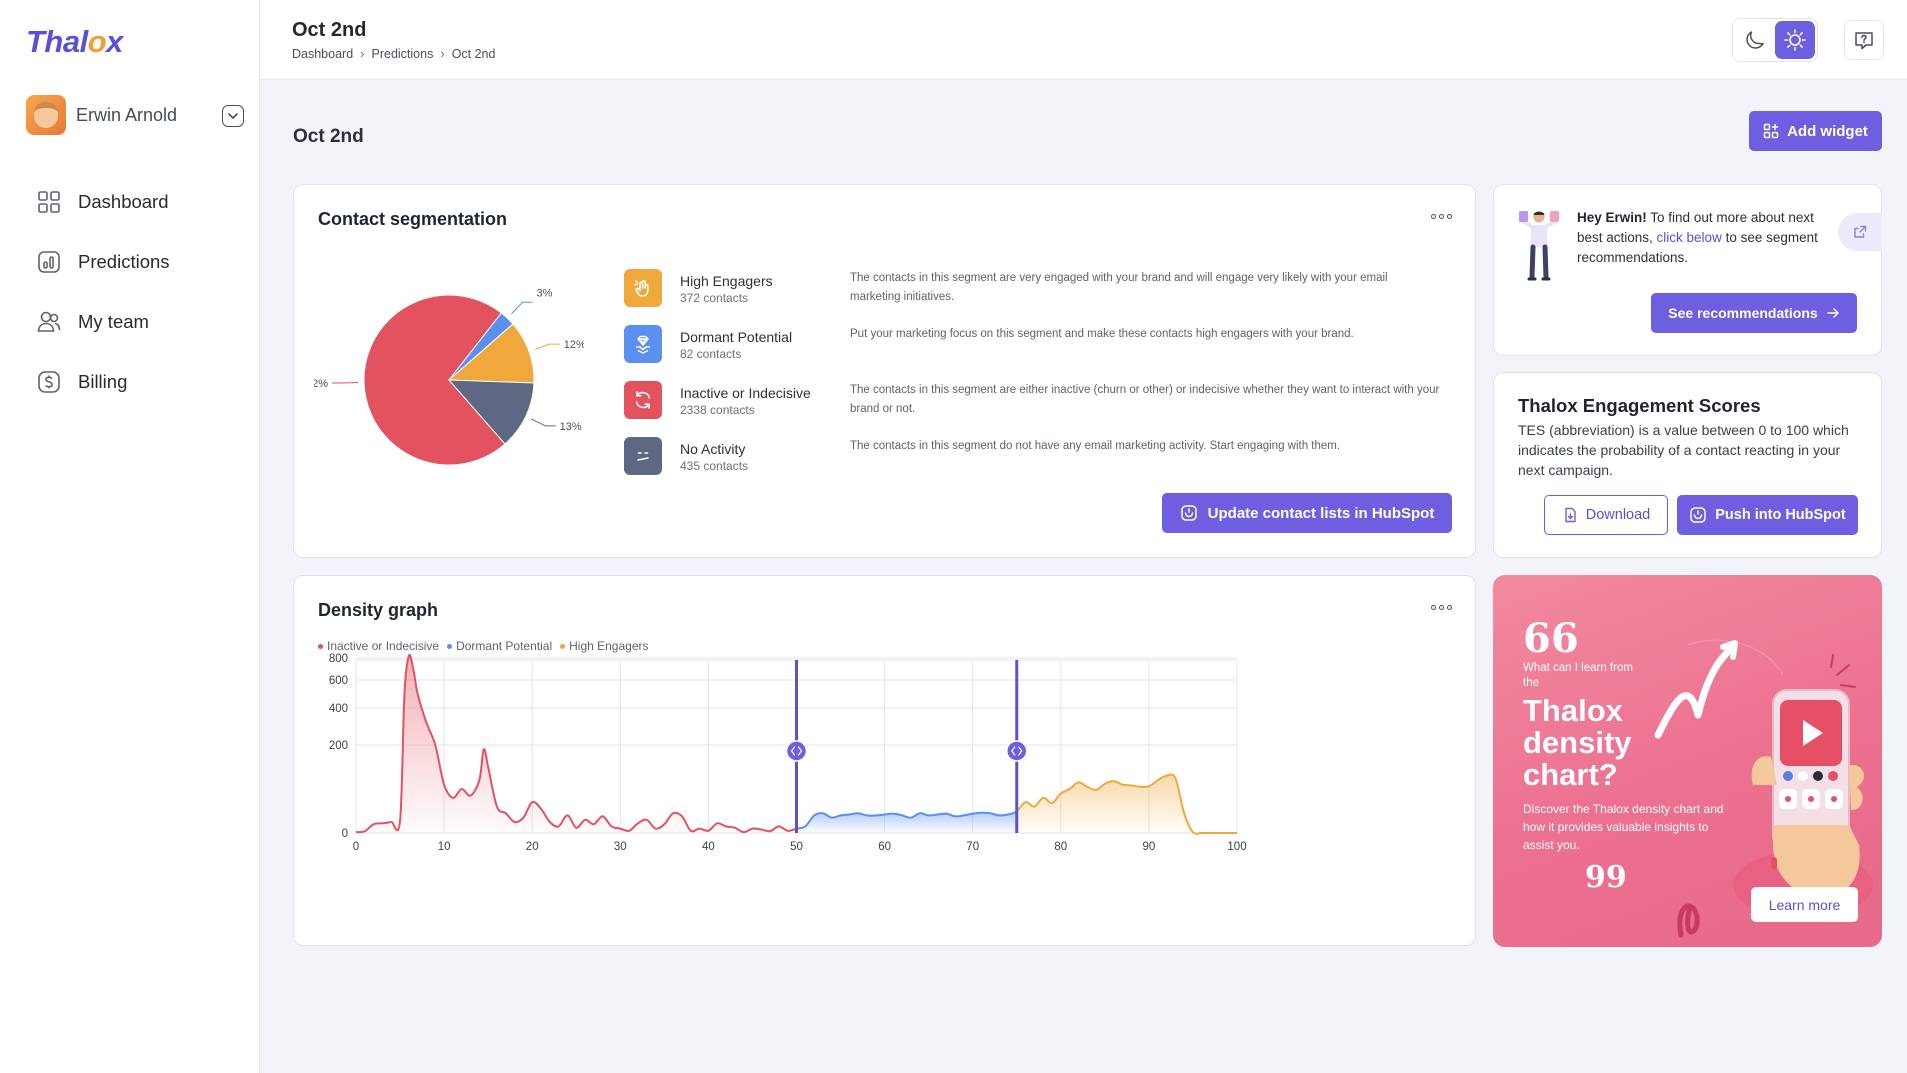 The width and height of the screenshot is (1907, 1073). I want to click on share-icon, so click(1860, 232).